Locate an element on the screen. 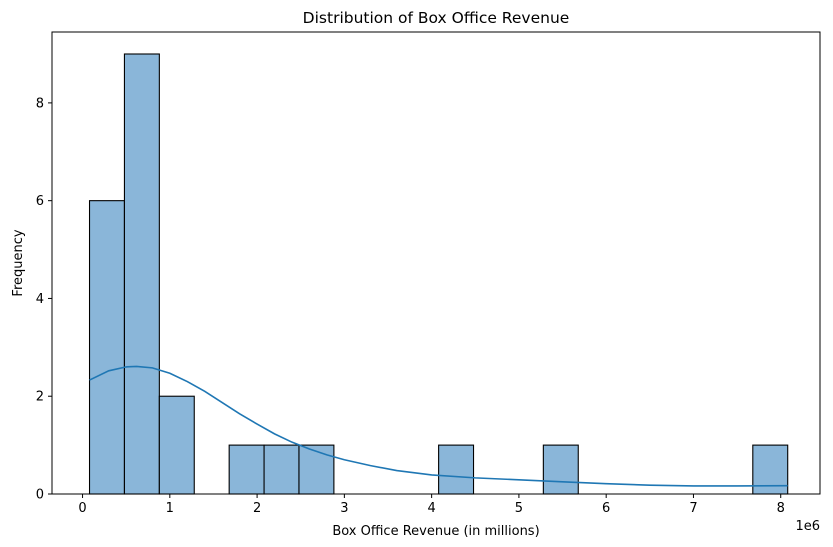  x-tick-label: 4 is located at coordinates (431, 508).